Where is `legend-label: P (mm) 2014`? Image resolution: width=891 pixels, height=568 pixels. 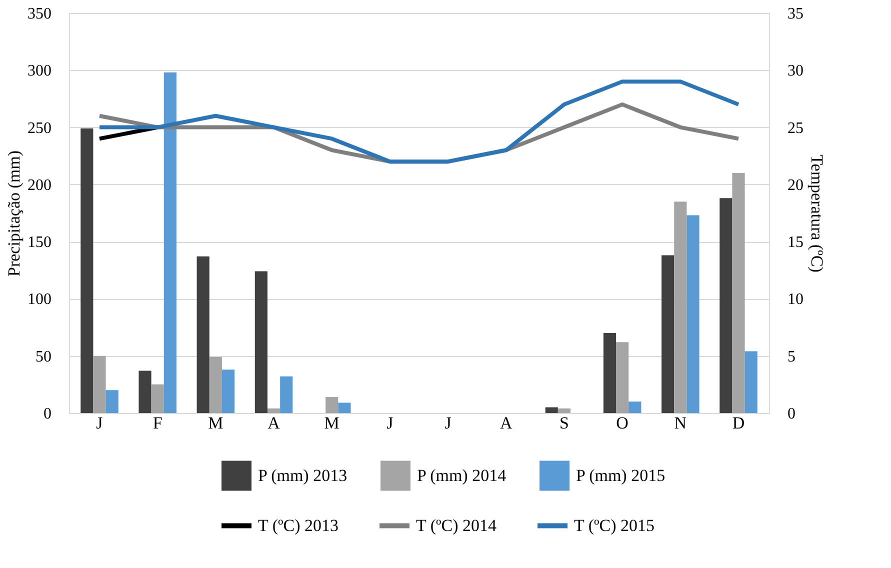 legend-label: P (mm) 2014 is located at coordinates (462, 475).